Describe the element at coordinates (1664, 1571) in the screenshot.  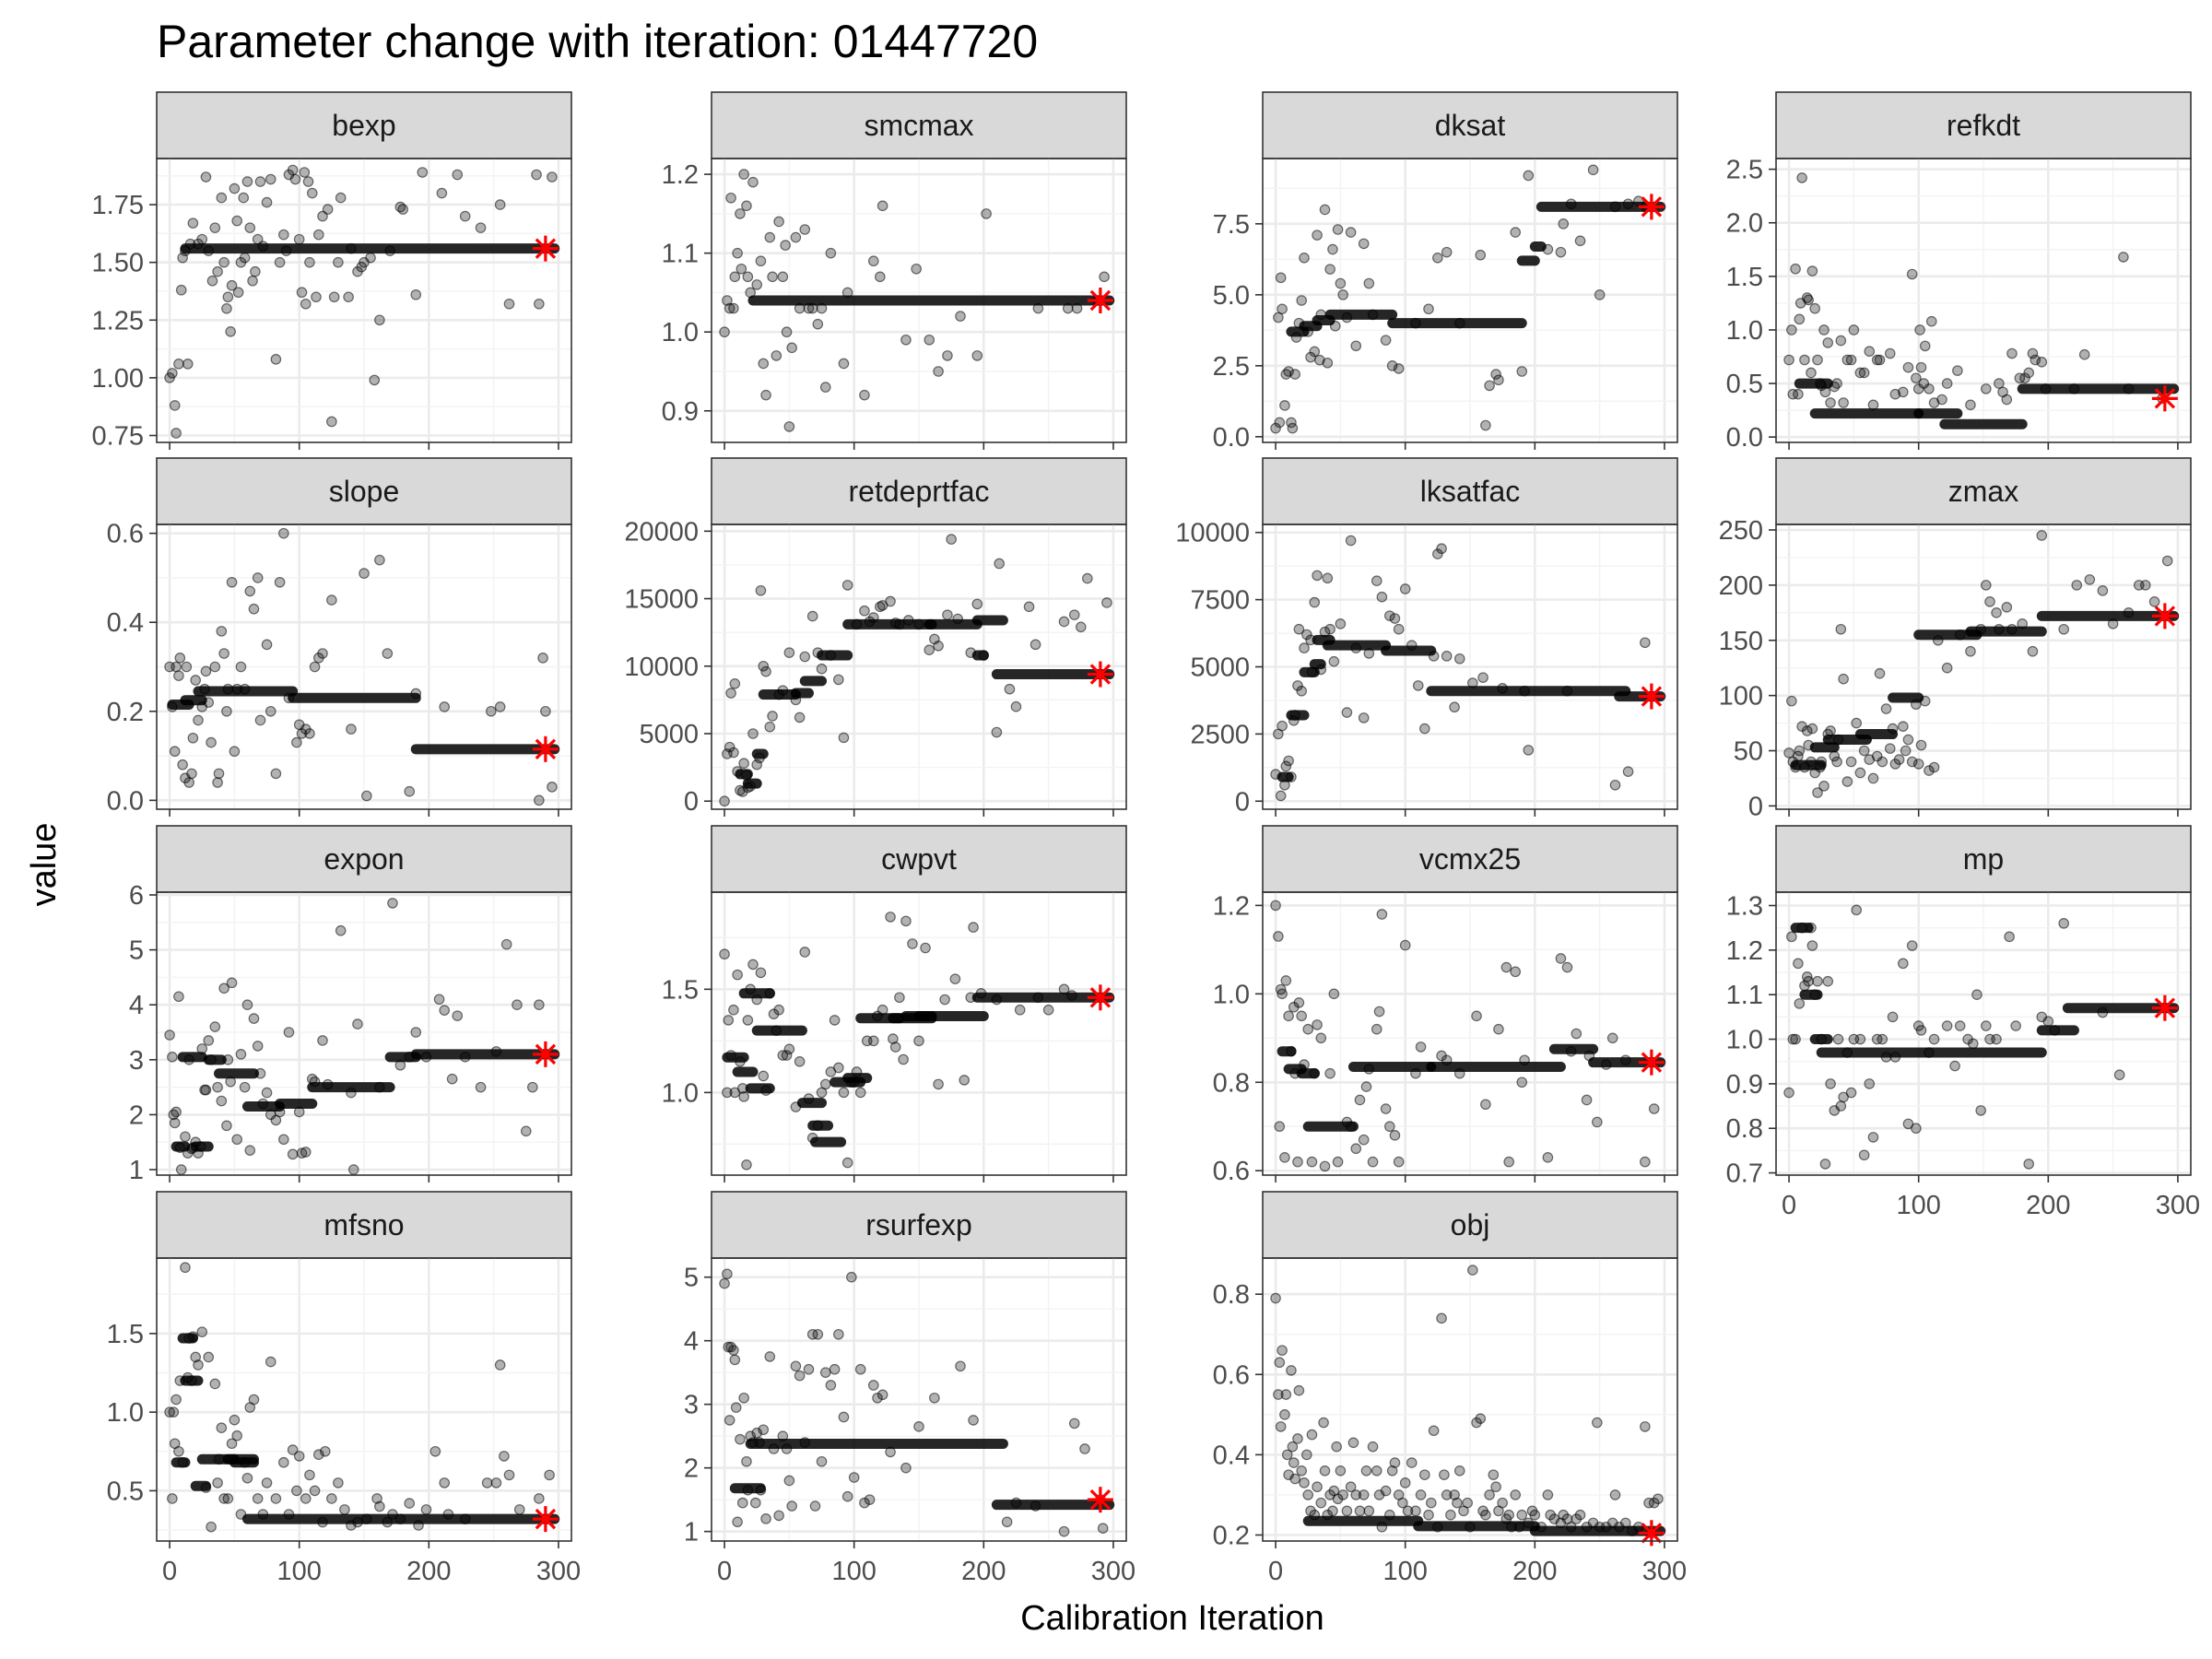
I see `x-tick-label: 300` at that location.